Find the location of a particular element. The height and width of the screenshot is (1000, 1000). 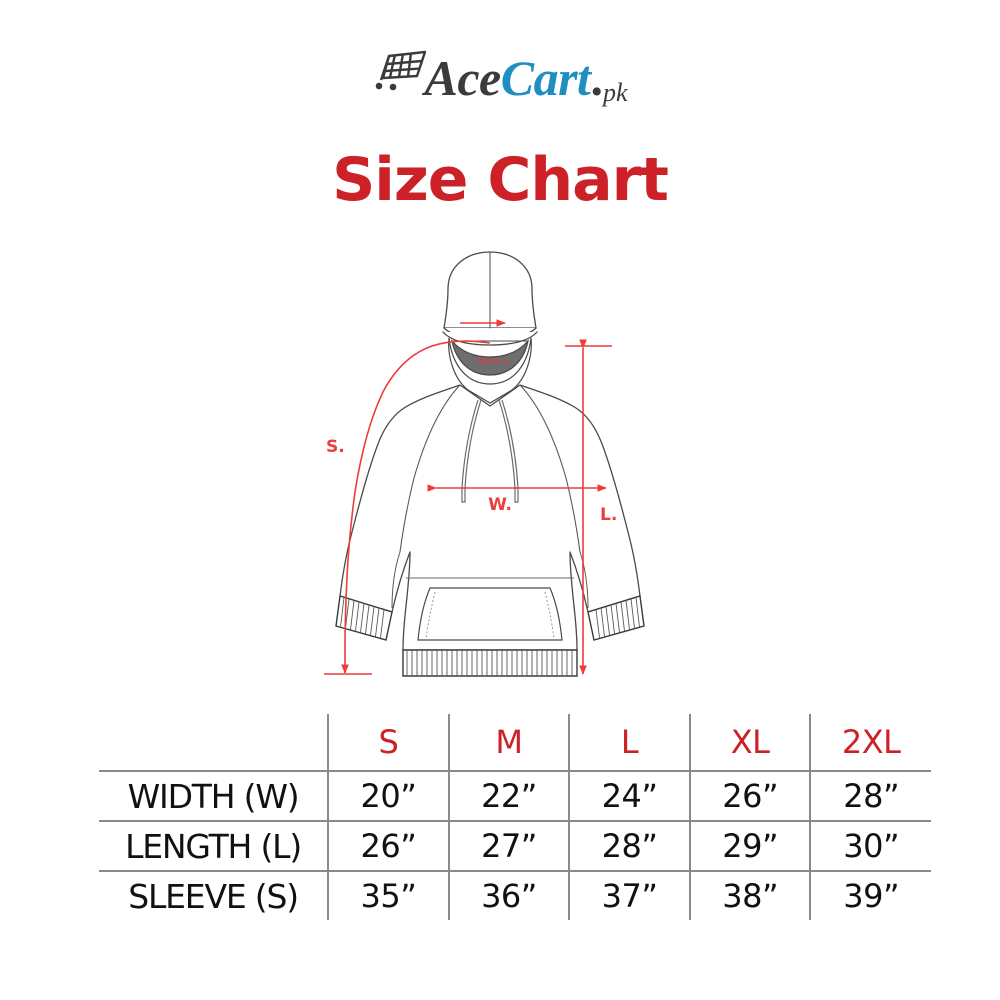

collar-front is located at coordinates (490, 370).